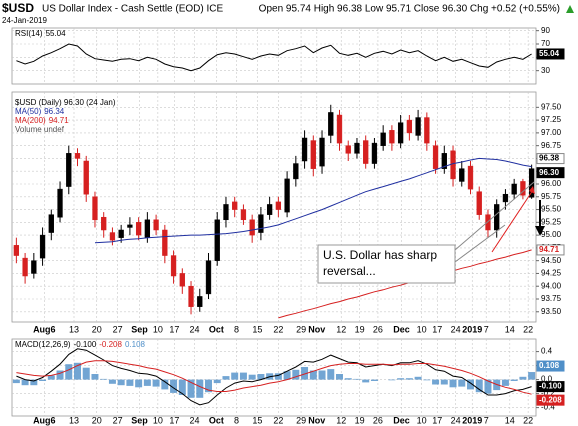  What do you see at coordinates (551, 221) in the screenshot?
I see `y-tick-label: 95.25` at bounding box center [551, 221].